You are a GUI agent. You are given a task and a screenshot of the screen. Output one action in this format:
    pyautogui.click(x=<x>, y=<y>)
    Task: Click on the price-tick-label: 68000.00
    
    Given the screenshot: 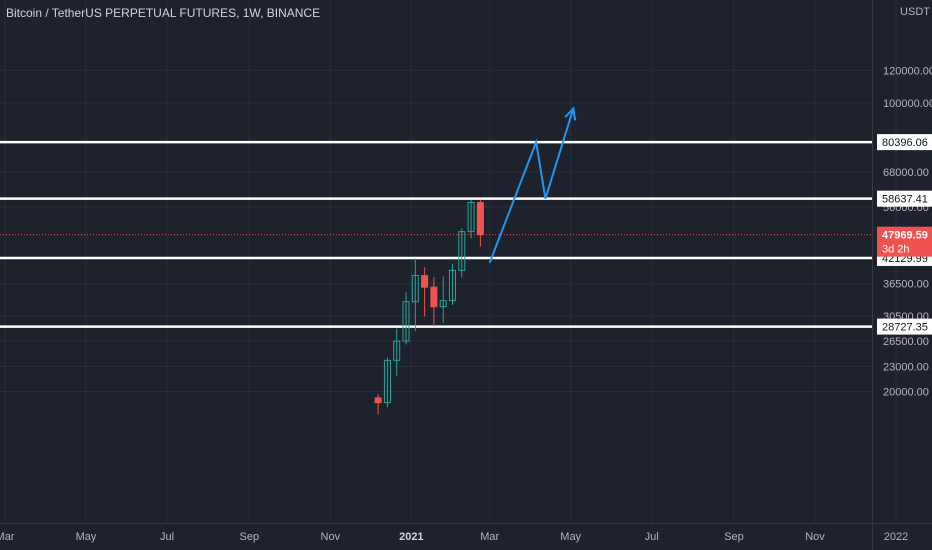 What is the action you would take?
    pyautogui.click(x=906, y=173)
    